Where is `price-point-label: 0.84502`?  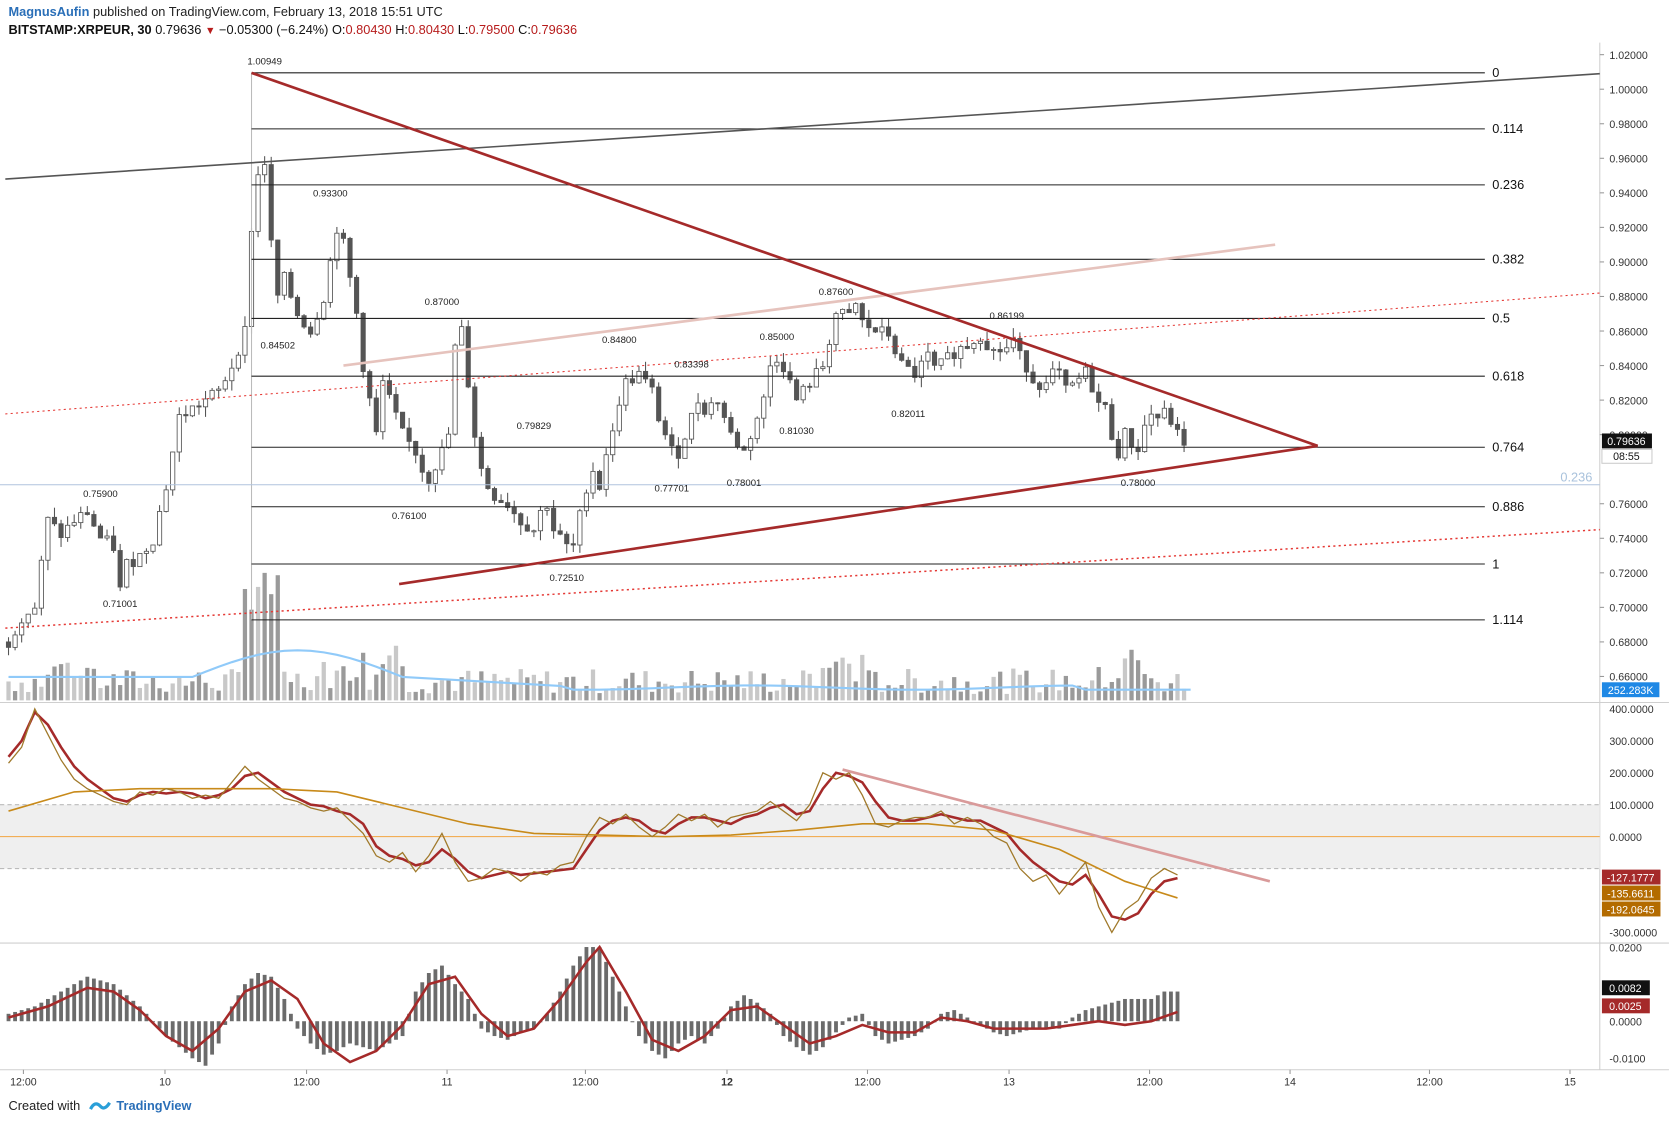
price-point-label: 0.84502 is located at coordinates (277, 345).